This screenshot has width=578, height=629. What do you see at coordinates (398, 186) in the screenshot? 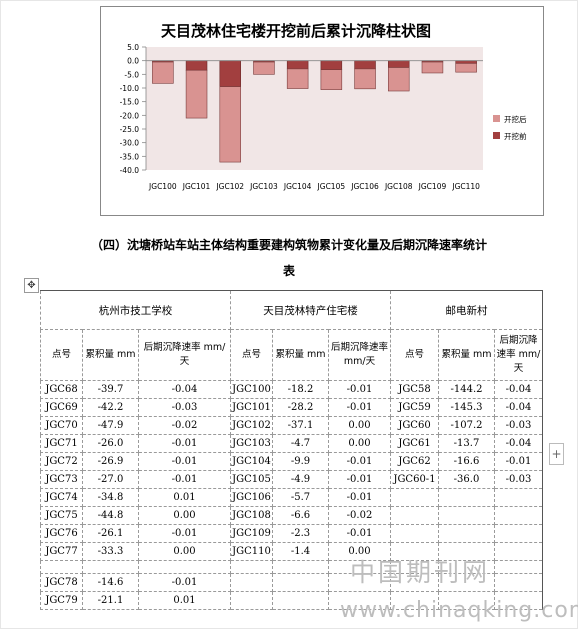
I see `x-tick-label: JGC108` at bounding box center [398, 186].